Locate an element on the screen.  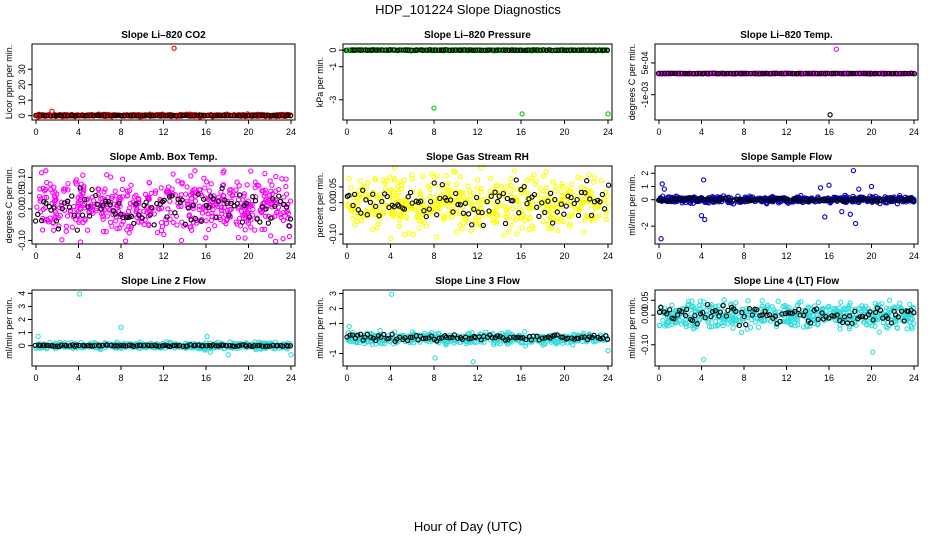
y-tick-label: 3 is located at coordinates (22, 306).